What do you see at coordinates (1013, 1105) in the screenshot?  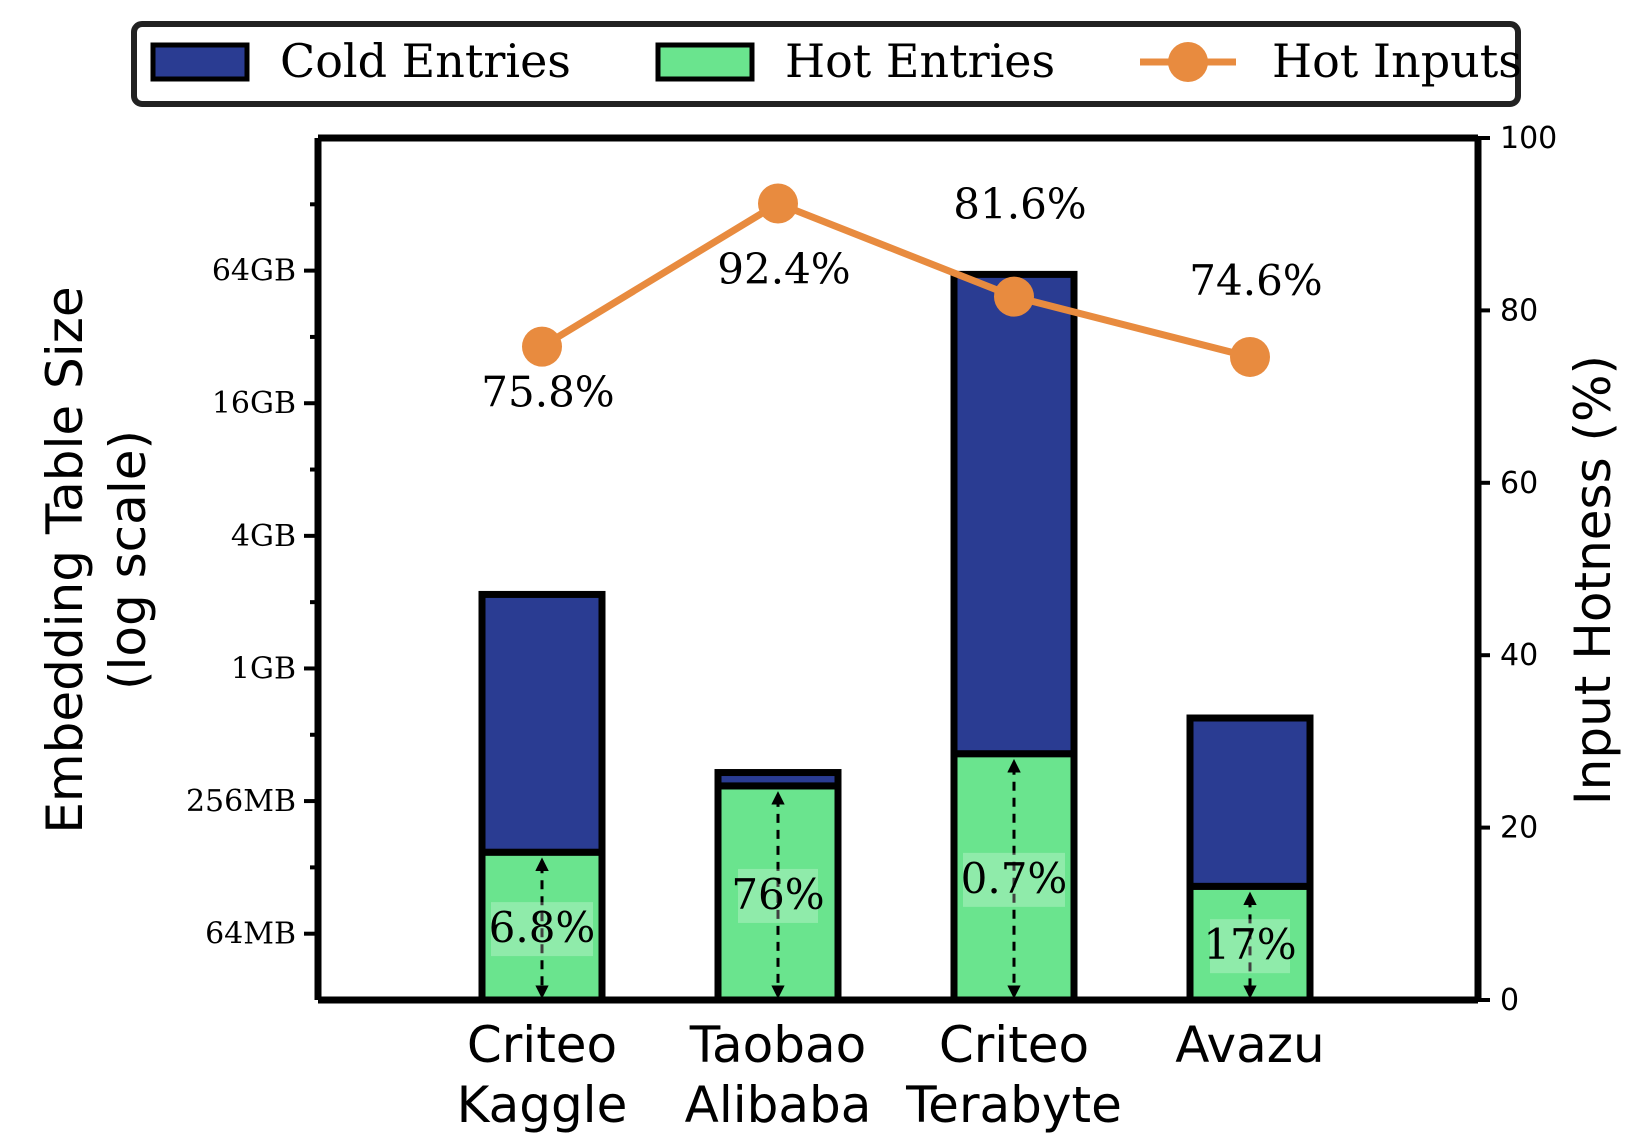 I see `x-tick-label-2-1: Terabyte` at bounding box center [1013, 1105].